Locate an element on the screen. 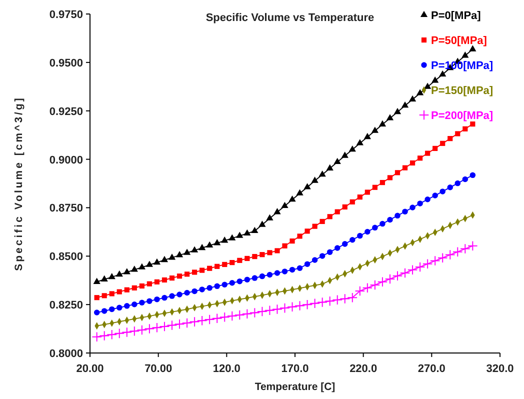 The image size is (524, 399). y-tick-label: 0.8500 is located at coordinates (66, 257).